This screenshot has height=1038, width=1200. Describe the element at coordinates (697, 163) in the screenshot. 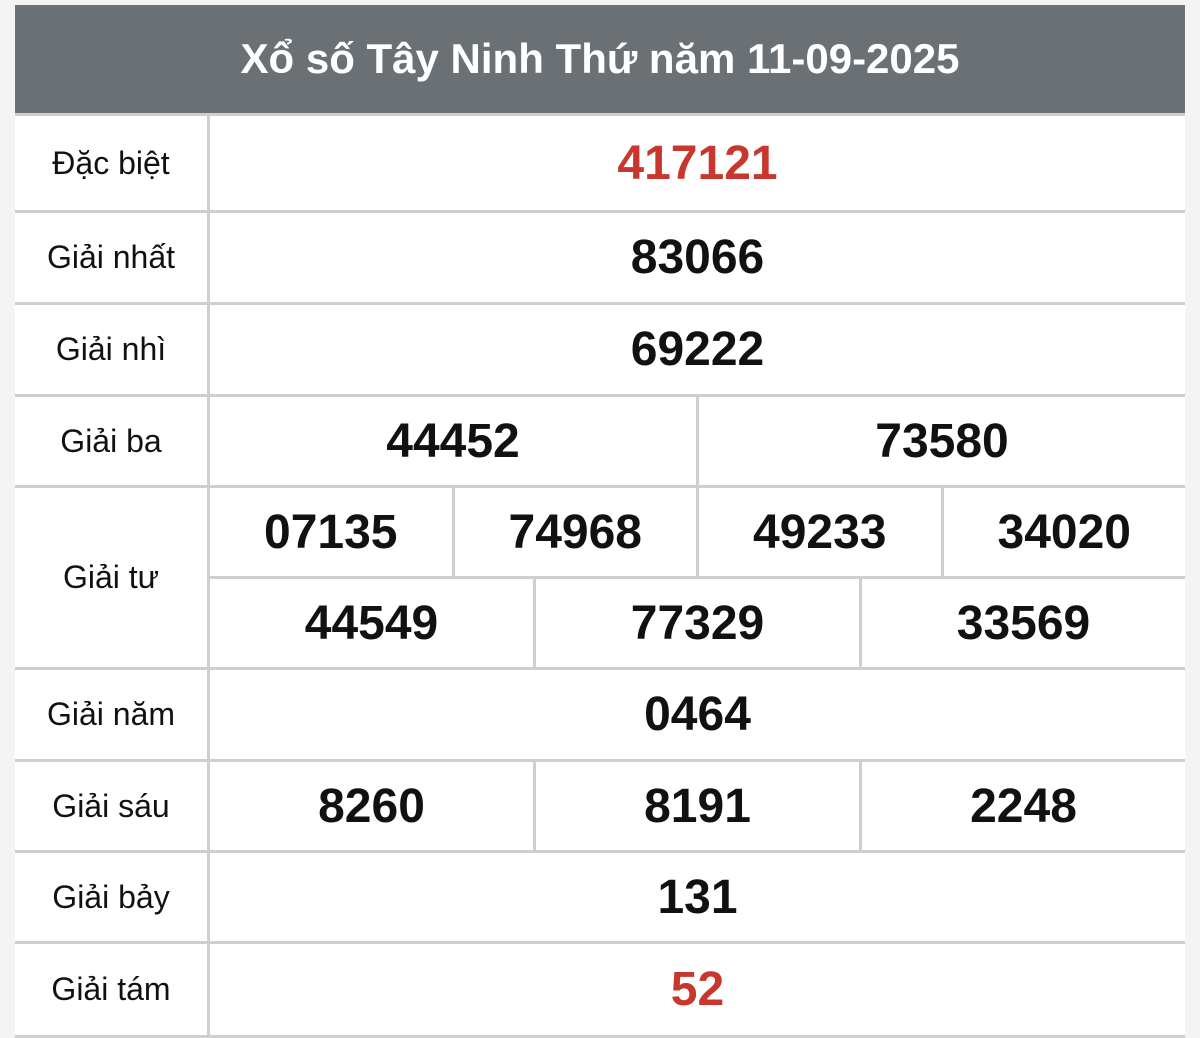

I see `prize-number: 417121` at that location.